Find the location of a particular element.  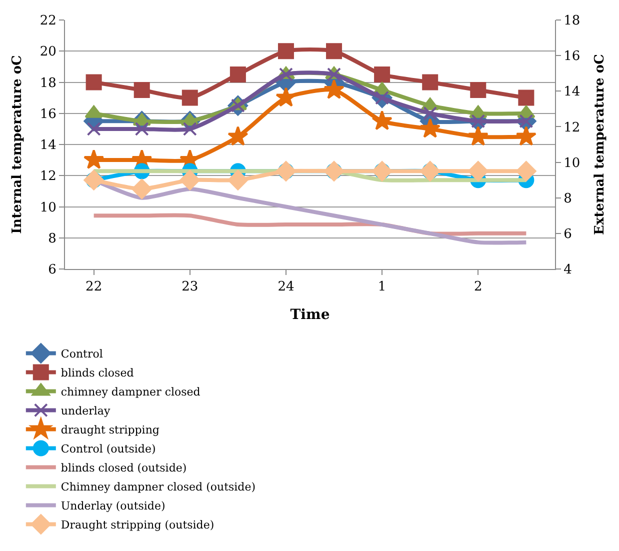

legend-label: chimney dampner closed is located at coordinates (130, 392).